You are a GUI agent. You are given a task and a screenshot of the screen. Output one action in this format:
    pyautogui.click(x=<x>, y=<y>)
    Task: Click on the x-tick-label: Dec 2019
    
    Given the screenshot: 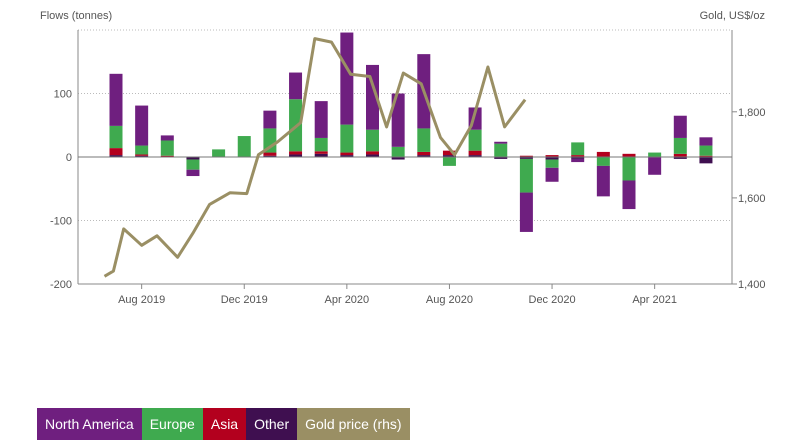 What is the action you would take?
    pyautogui.click(x=244, y=300)
    